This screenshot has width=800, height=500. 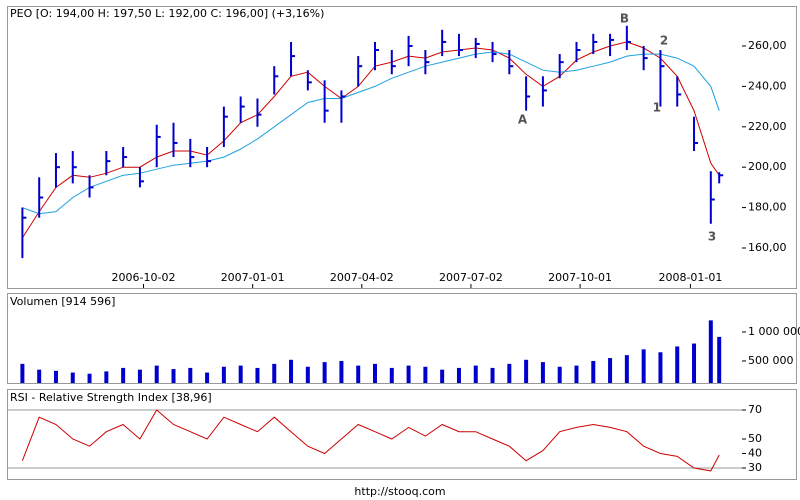 I want to click on footer: http://stooq.com, so click(x=399, y=491).